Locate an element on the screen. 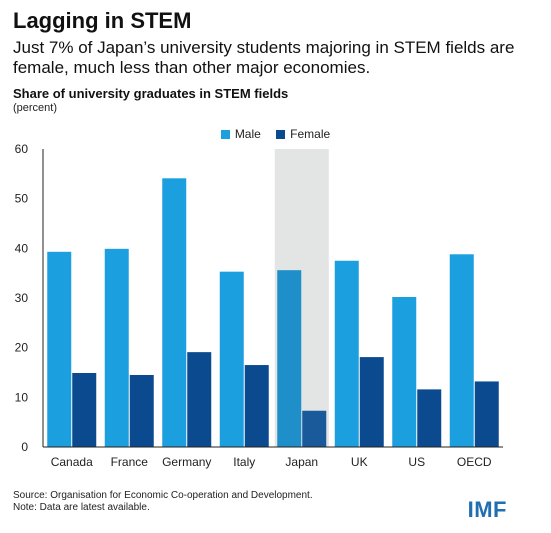  bar-female-canada is located at coordinates (84, 409).